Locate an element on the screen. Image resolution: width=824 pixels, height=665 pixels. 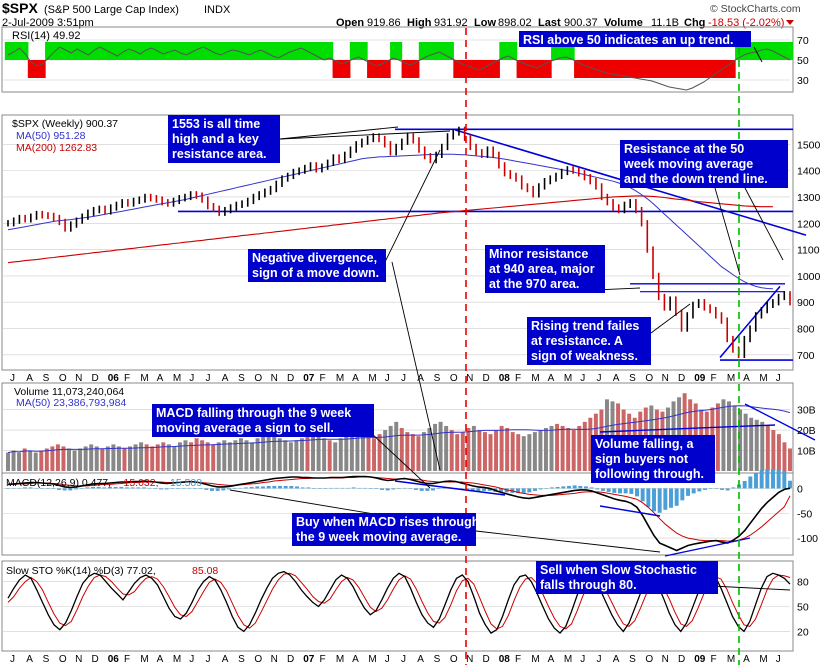
x-axis-label-bottom: D is located at coordinates (485, 659).